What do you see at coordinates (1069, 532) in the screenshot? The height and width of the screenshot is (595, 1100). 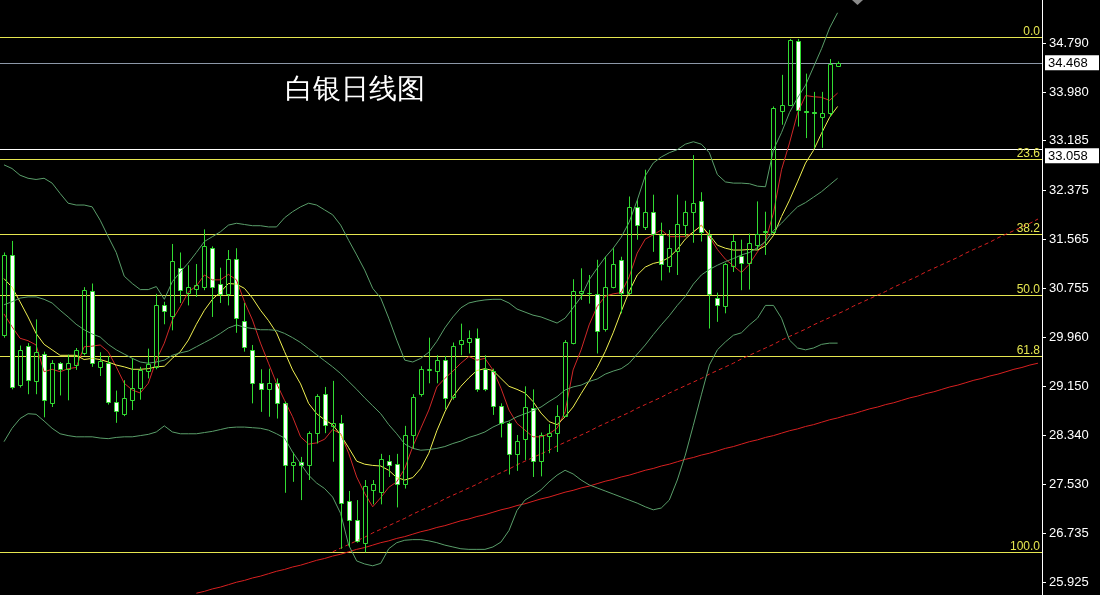 I see `y-tick-label: 26.735` at bounding box center [1069, 532].